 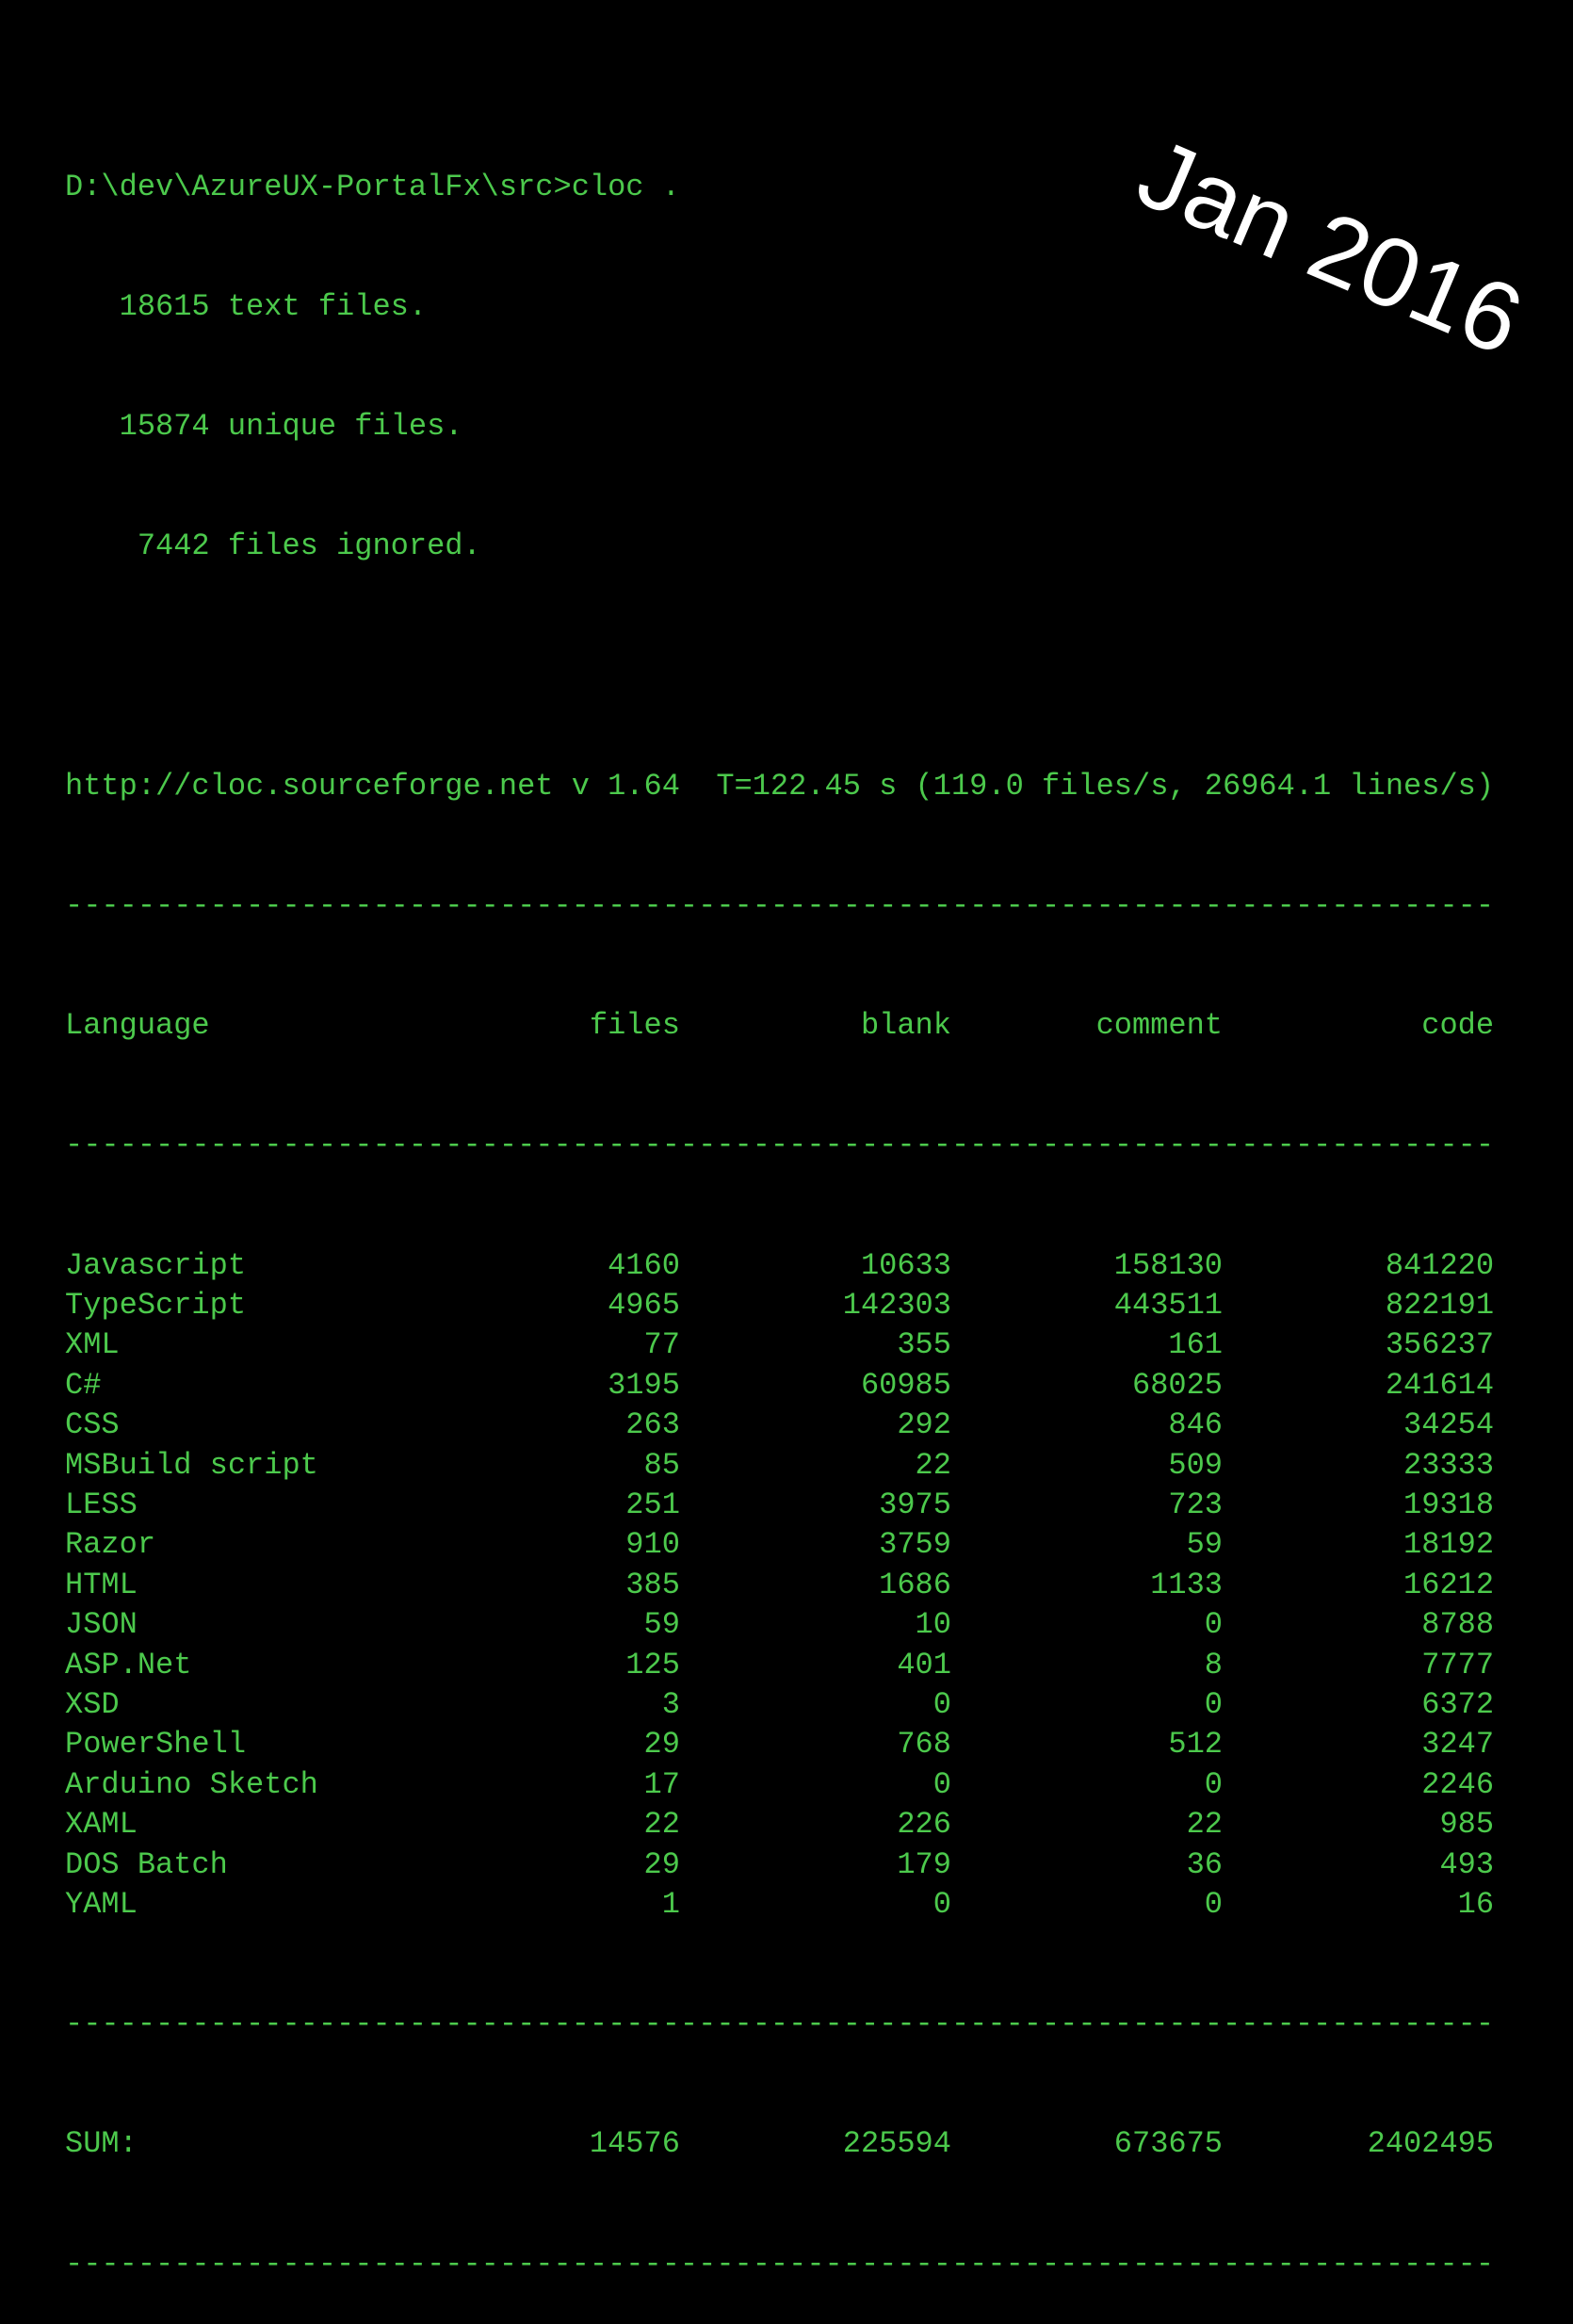 What do you see at coordinates (652, 1545) in the screenshot?
I see `cell-files: 910` at bounding box center [652, 1545].